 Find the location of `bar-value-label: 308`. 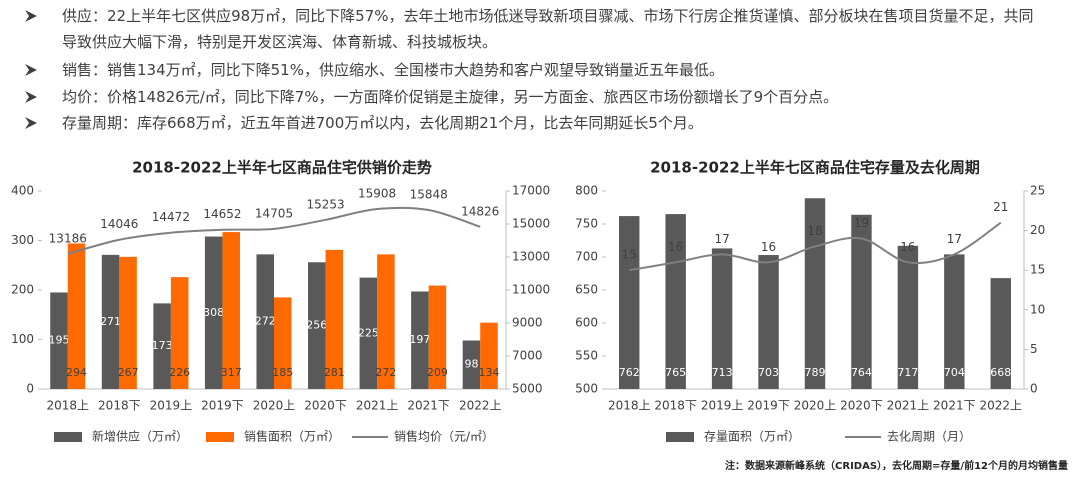

bar-value-label: 308 is located at coordinates (213, 312).